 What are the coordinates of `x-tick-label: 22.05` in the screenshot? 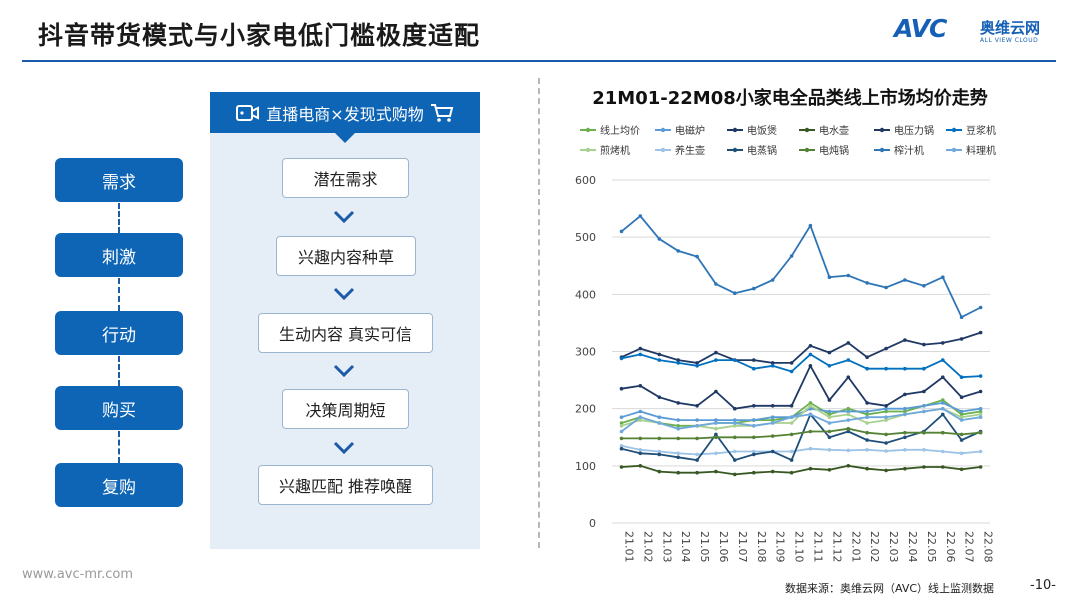 It's located at (931, 547).